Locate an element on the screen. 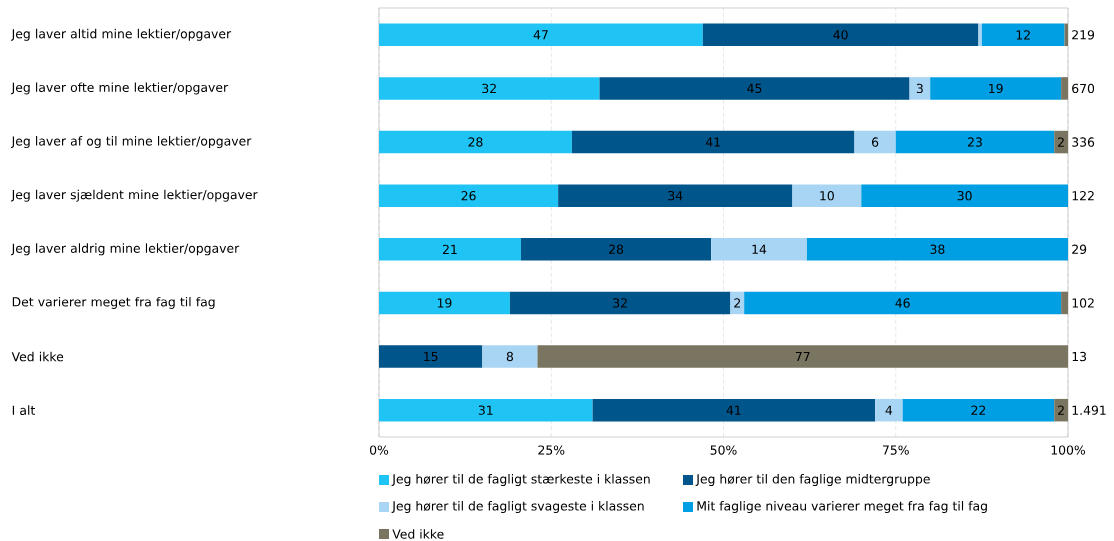  legend-label: Jeg hører til de fagligt stærkeste i klassen is located at coordinates (520, 479).